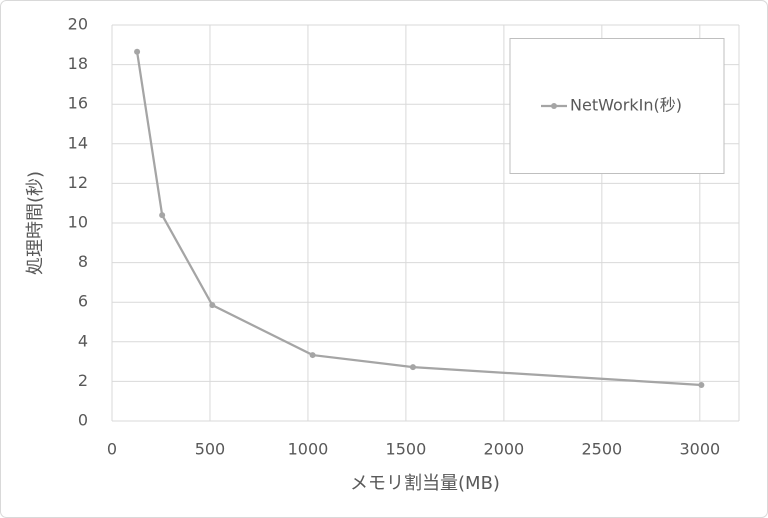 The height and width of the screenshot is (518, 768). Describe the element at coordinates (35, 223) in the screenshot. I see `y-axis-title: 処理時間(秒)` at that location.